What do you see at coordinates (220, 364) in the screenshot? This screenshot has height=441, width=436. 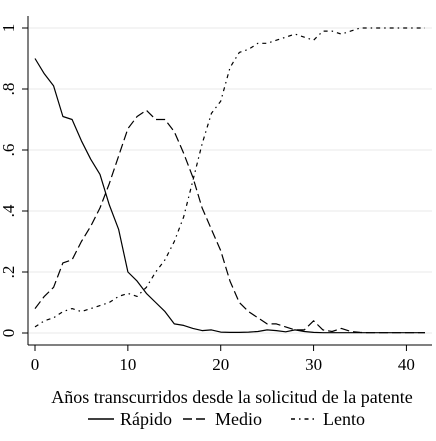 I see `x-tick-label: 20` at bounding box center [220, 364].